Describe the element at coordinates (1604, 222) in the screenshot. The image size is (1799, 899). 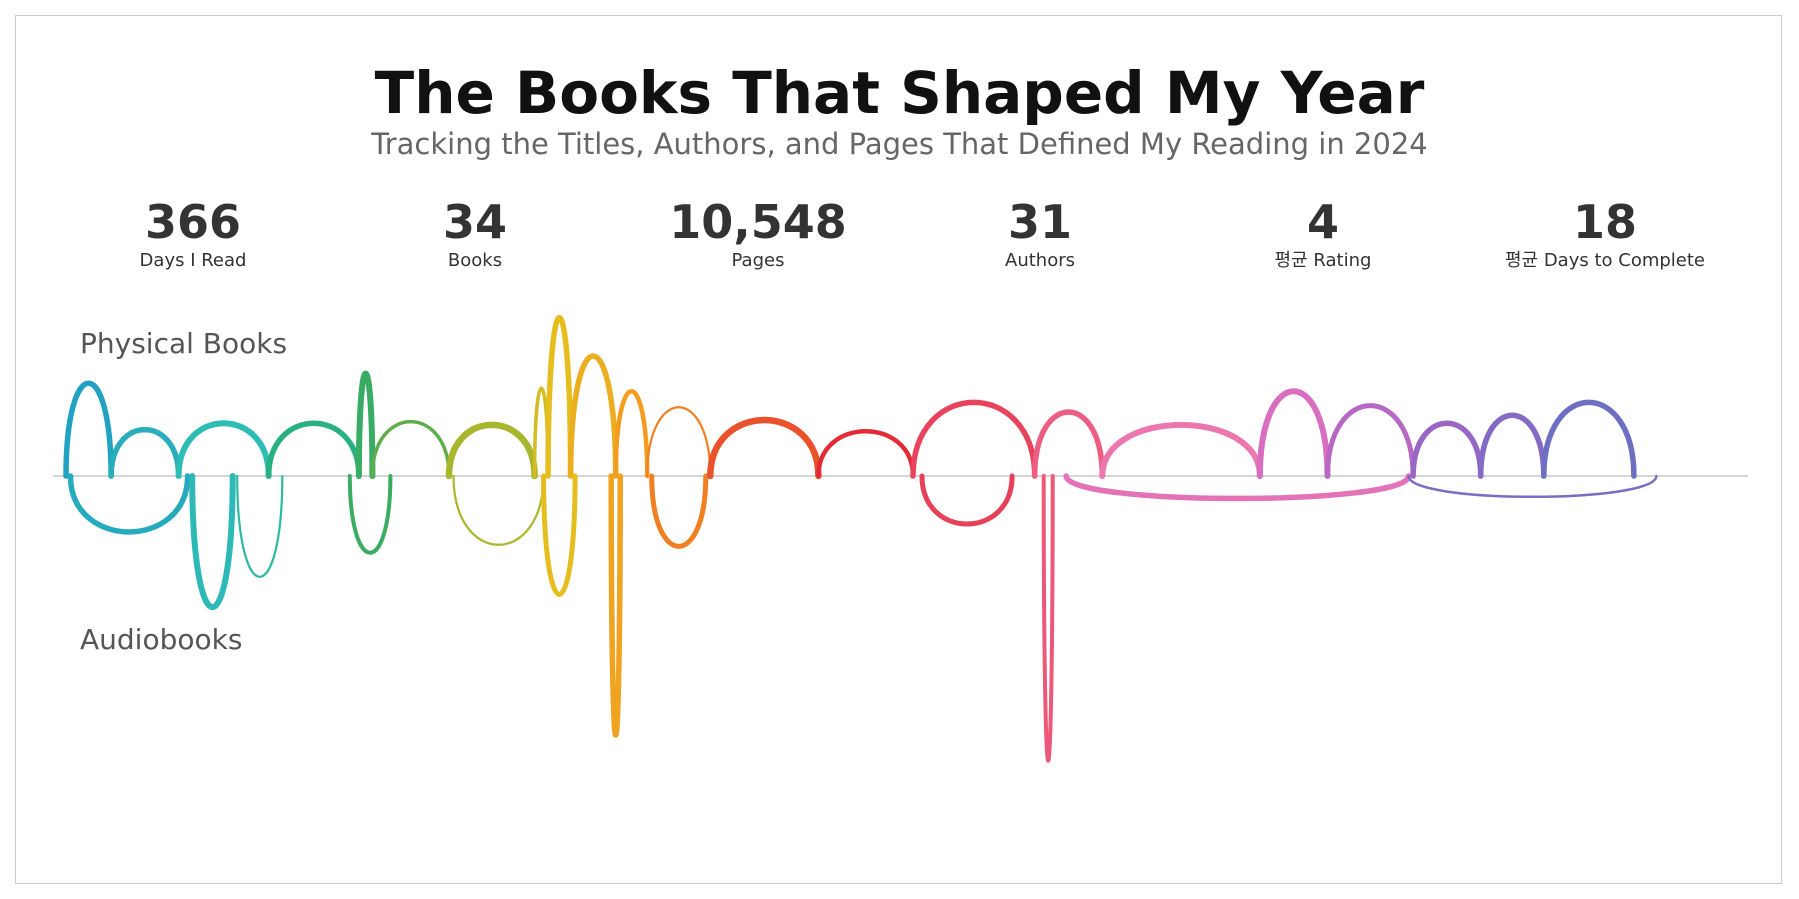
I see `stat-value: 18` at that location.